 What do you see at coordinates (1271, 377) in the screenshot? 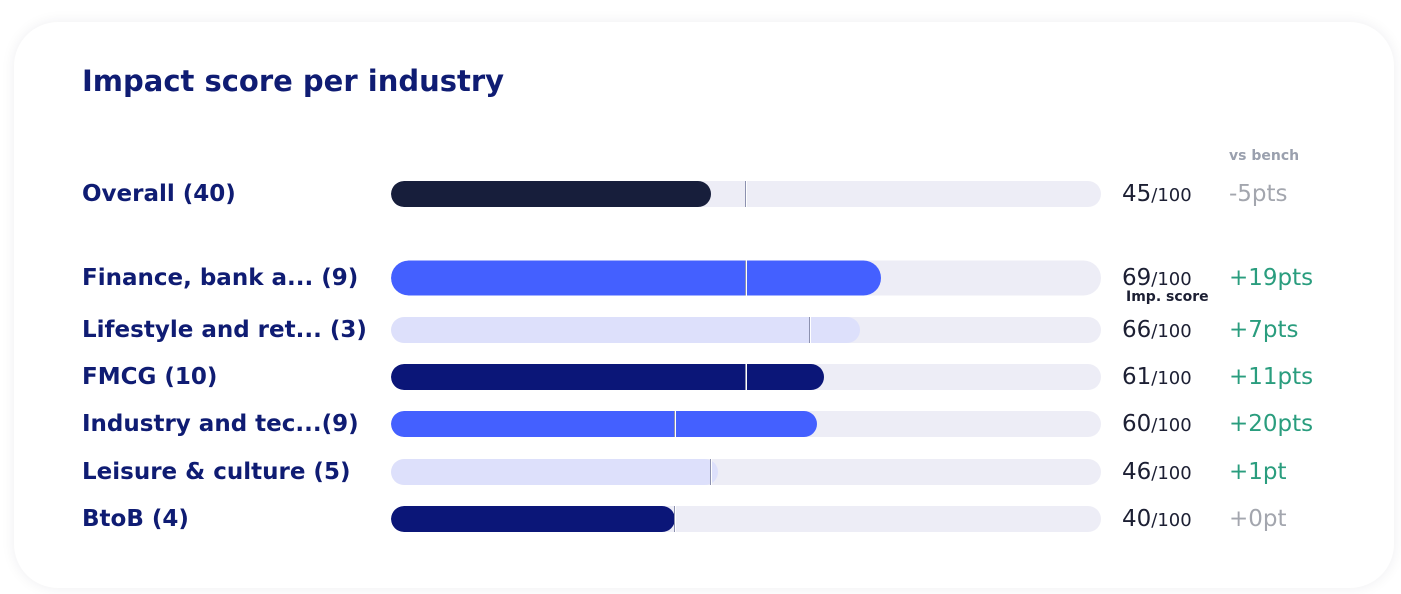
I see `bench-delta: +11pts` at bounding box center [1271, 377].